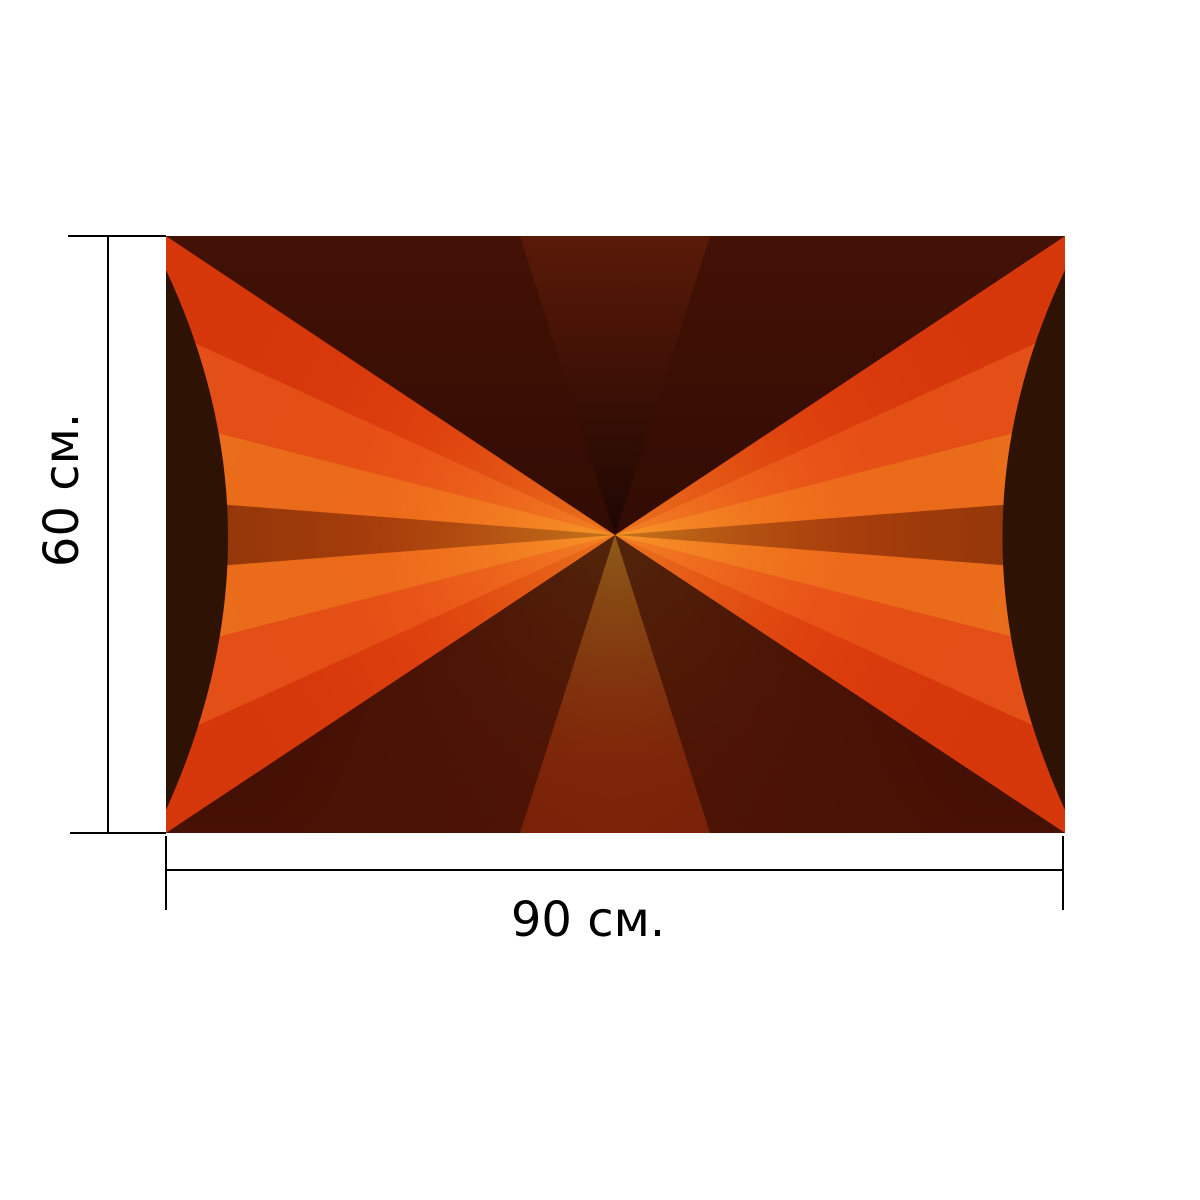  What do you see at coordinates (62, 490) in the screenshot?
I see `height-label: 60 см.` at bounding box center [62, 490].